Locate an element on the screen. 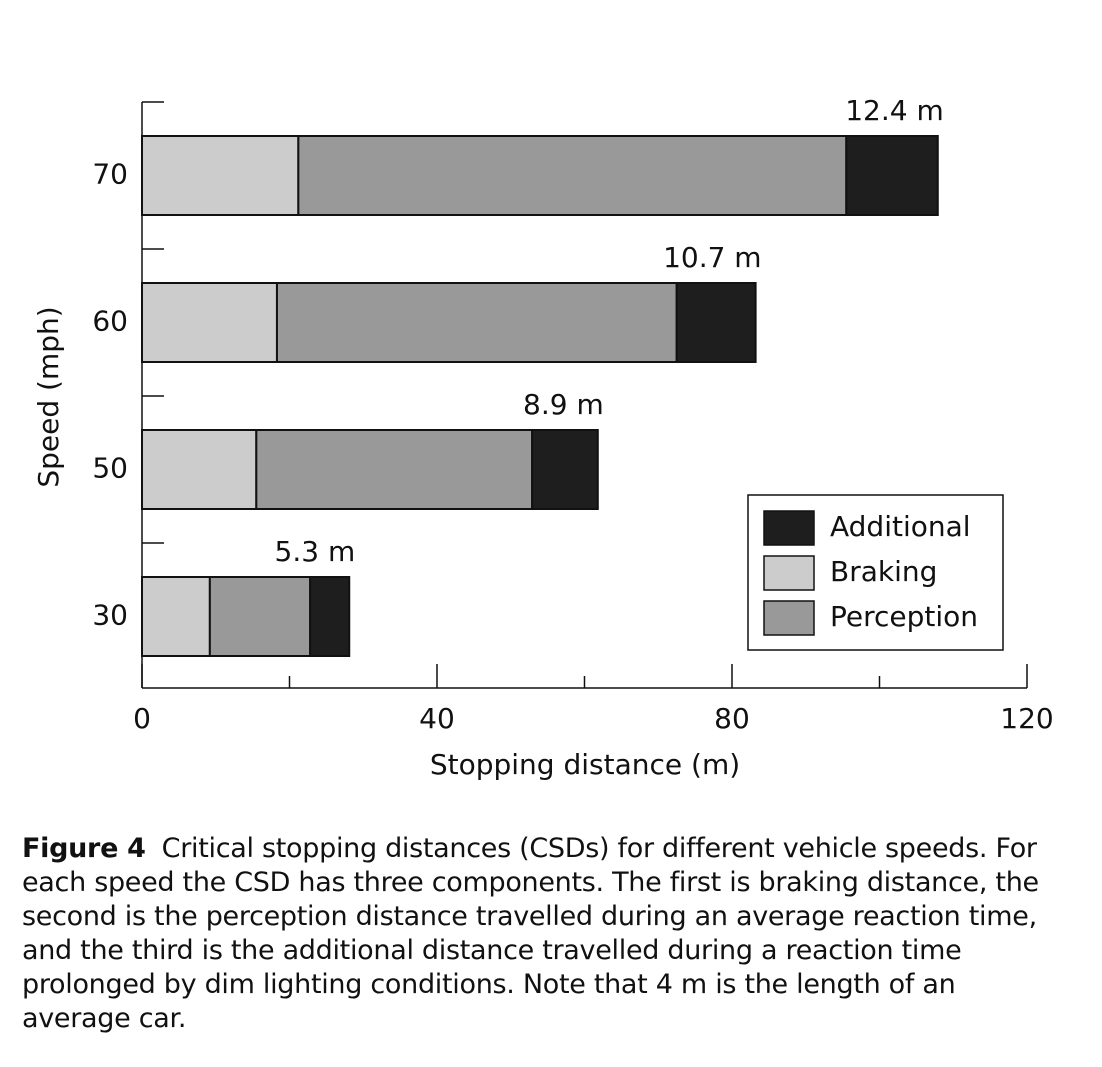 The width and height of the screenshot is (1102, 1067). x-tick-label: 80 is located at coordinates (732, 718).